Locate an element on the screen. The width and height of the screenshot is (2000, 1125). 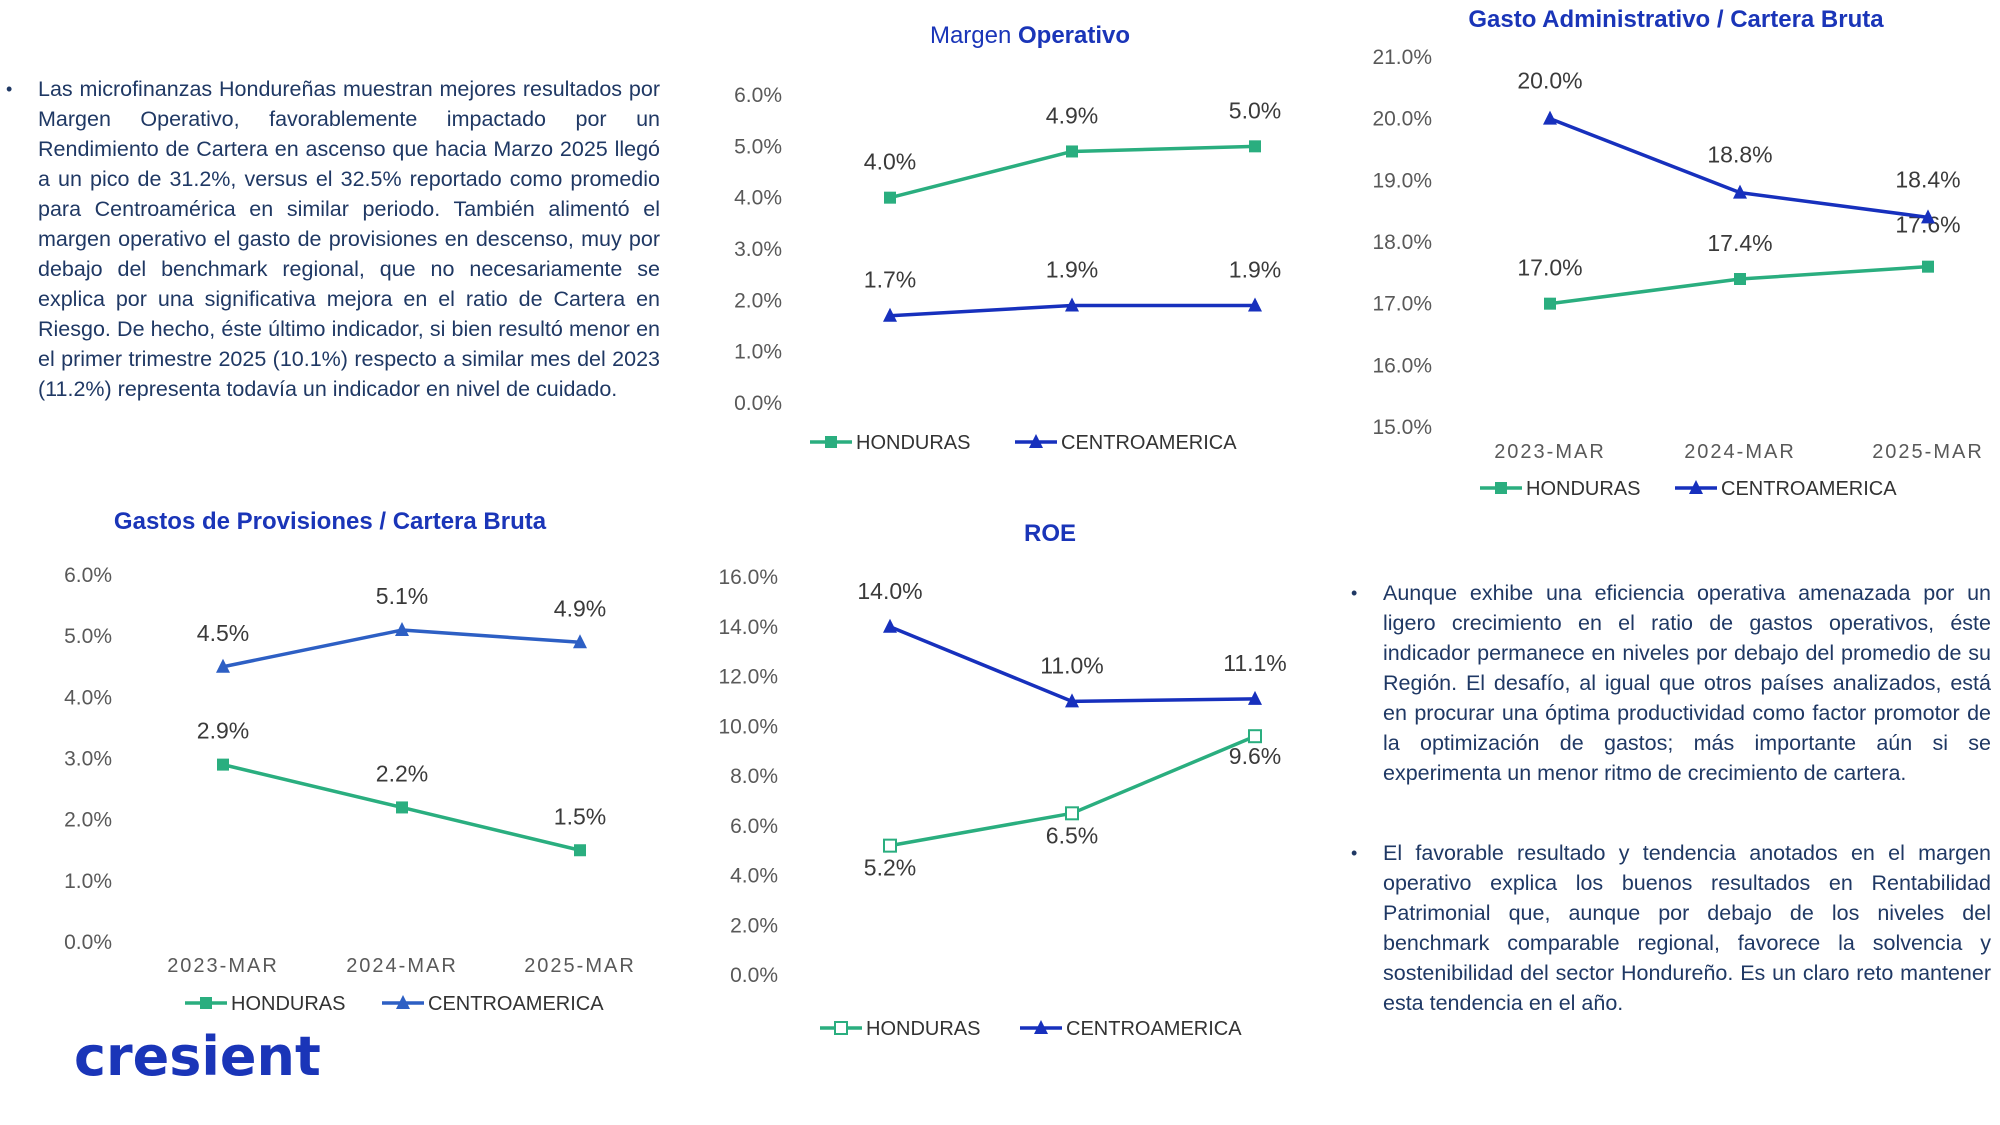
y-tick-label: 21.0% is located at coordinates (1402, 57).